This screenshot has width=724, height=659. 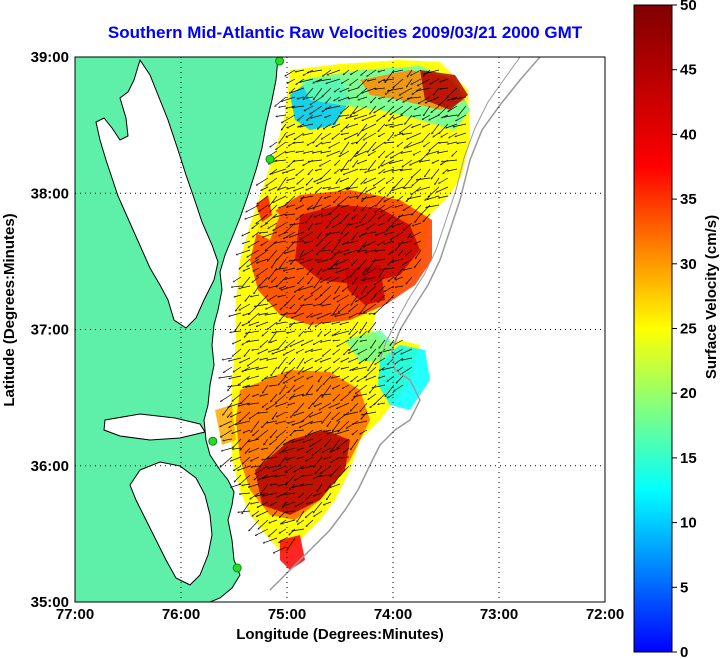 I want to click on y-axis-label: Latitude (Degrees:Minutes), so click(x=9, y=309).